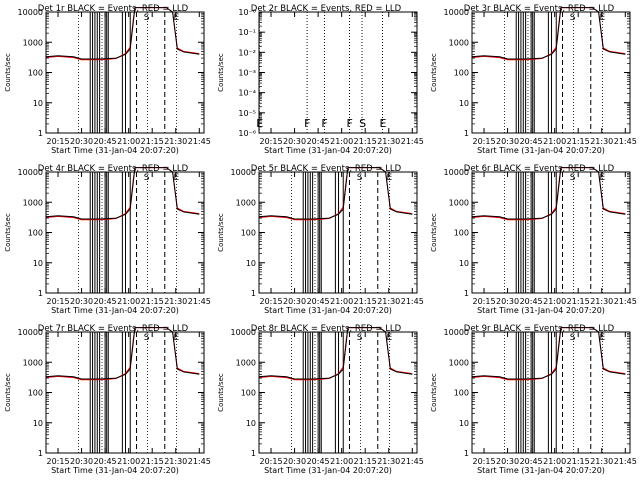 The image size is (640, 480). Describe the element at coordinates (38, 103) in the screenshot. I see `panel-1-y-tick-label-2: 10` at that location.